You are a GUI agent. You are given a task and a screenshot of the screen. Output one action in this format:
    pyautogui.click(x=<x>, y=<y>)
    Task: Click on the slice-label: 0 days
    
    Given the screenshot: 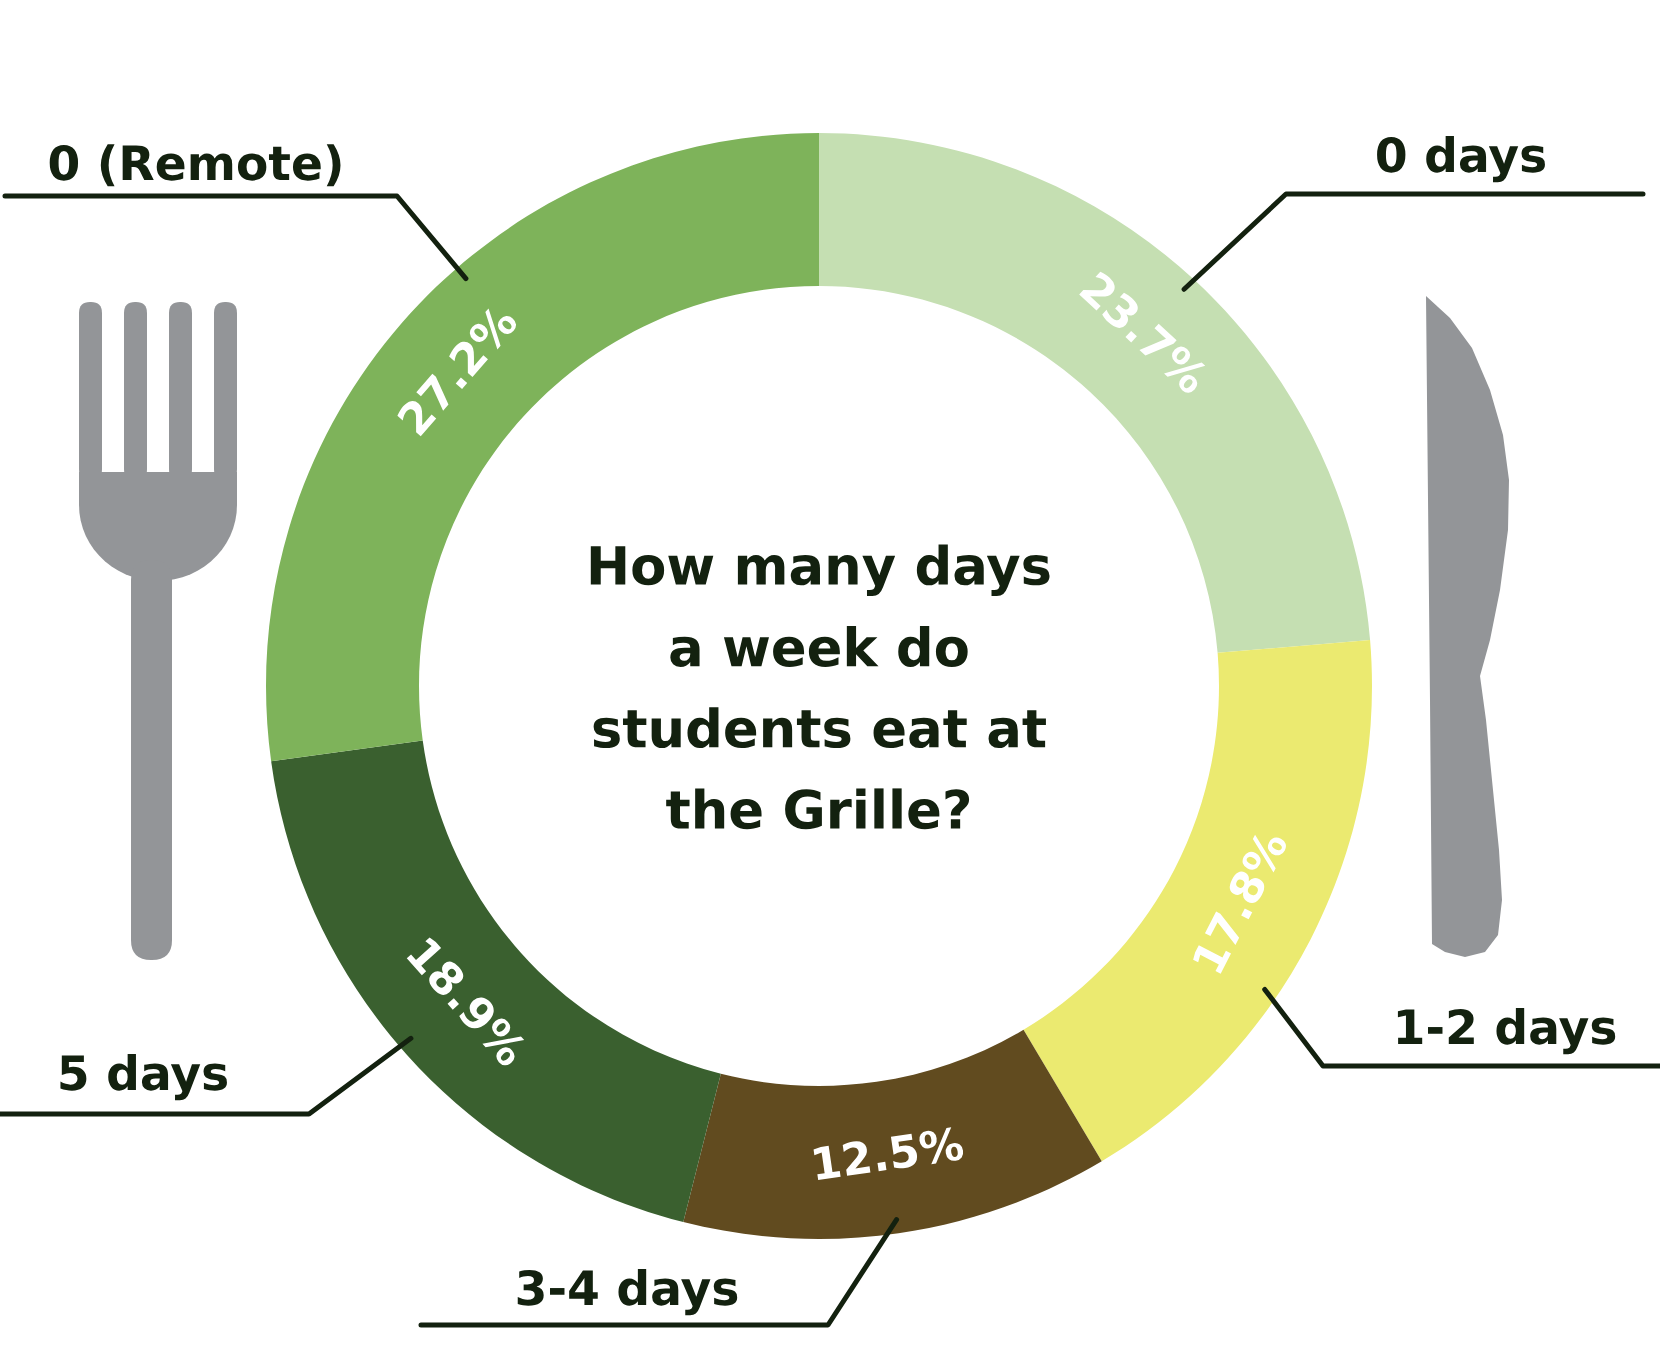 What is the action you would take?
    pyautogui.click(x=1461, y=159)
    